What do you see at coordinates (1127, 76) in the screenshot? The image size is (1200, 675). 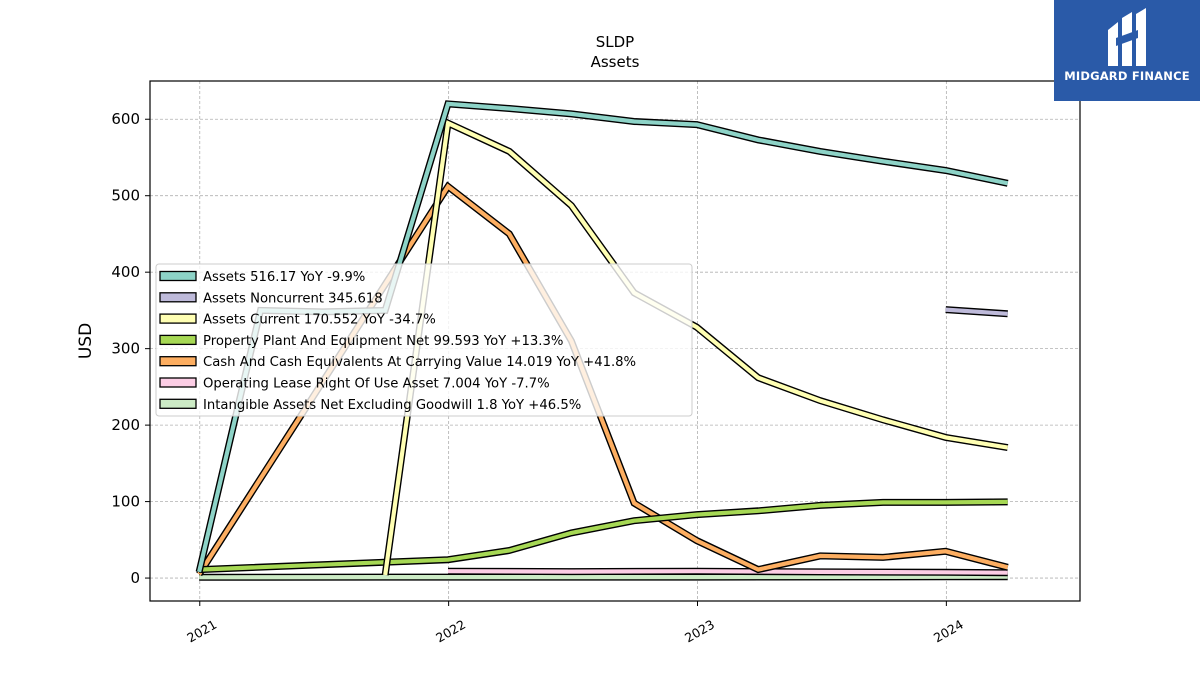 I see `brand-name: MIDGARD FINANCE` at bounding box center [1127, 76].